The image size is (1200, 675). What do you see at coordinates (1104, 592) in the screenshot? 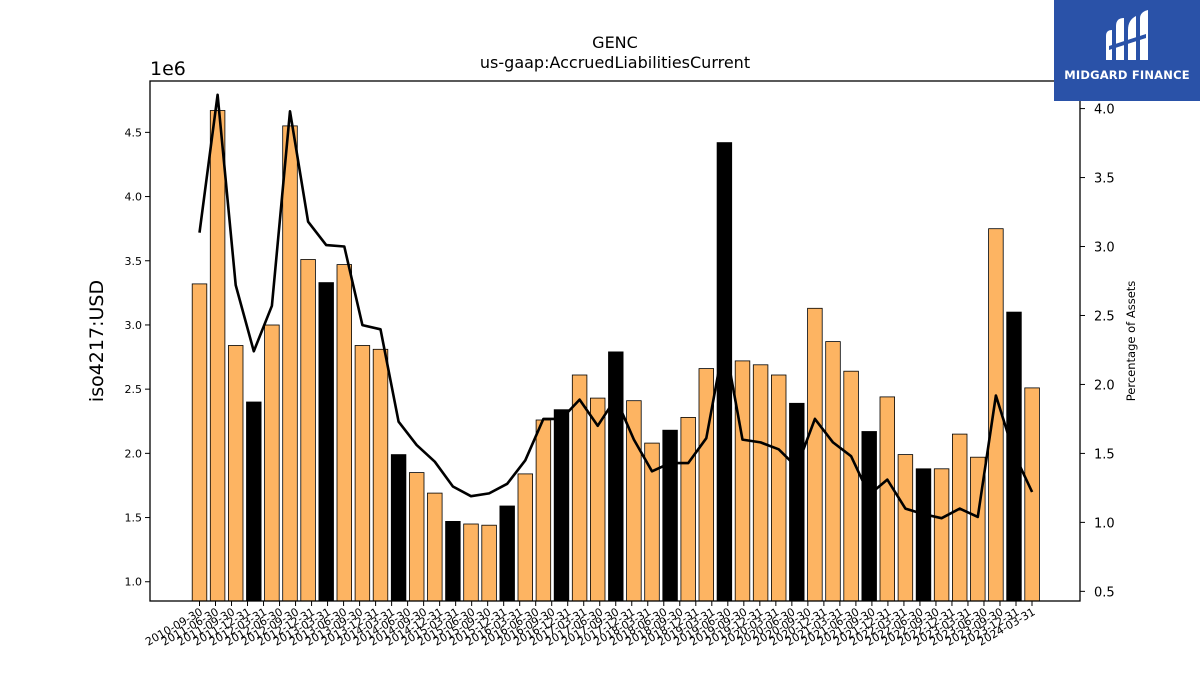
I see `y2-tick-label: 0.5` at bounding box center [1104, 592].